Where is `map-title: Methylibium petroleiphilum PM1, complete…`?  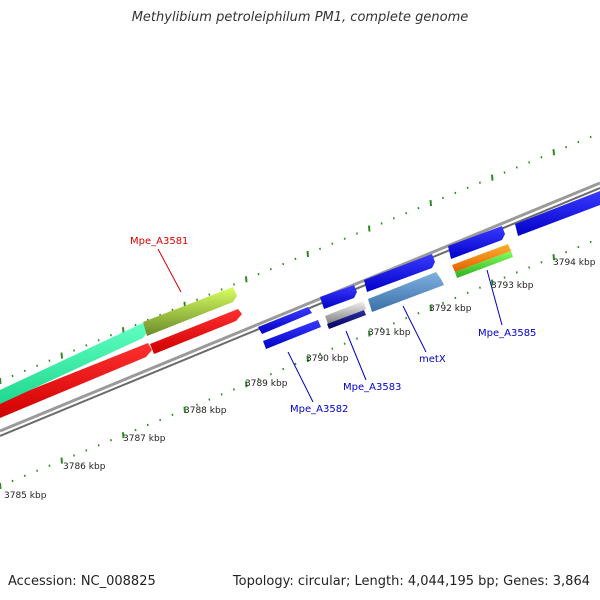
map-title: Methylibium petroleiphilum PM1, complete… is located at coordinates (300, 17).